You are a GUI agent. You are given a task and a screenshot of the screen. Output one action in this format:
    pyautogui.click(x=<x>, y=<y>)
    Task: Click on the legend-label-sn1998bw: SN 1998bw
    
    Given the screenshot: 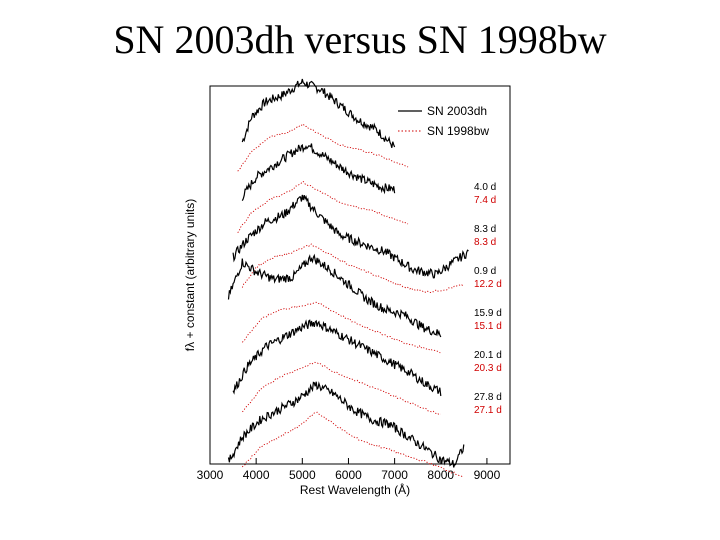 What is the action you would take?
    pyautogui.click(x=458, y=131)
    